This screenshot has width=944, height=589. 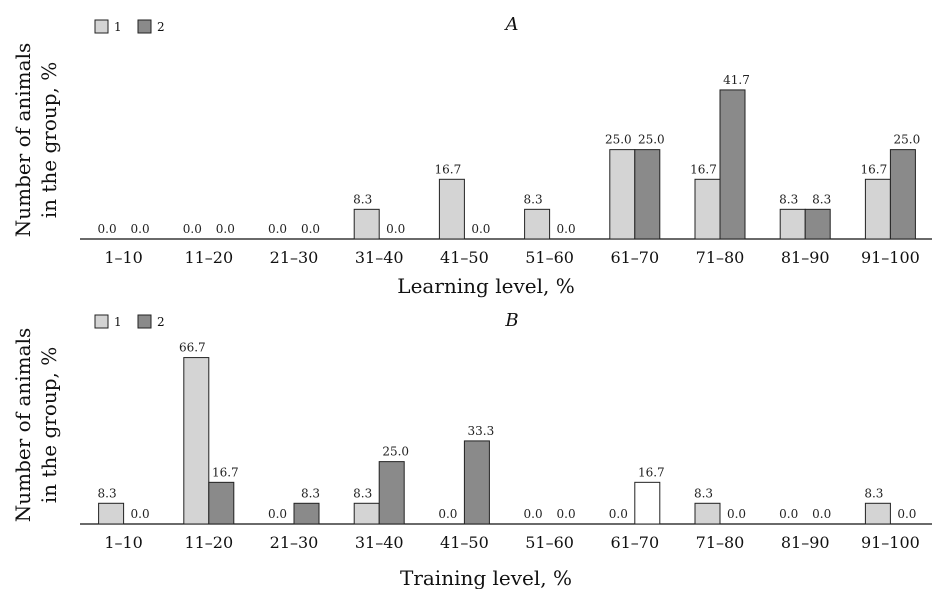 What do you see at coordinates (486, 577) in the screenshot?
I see `x-axis-label: Training level, %` at bounding box center [486, 577].